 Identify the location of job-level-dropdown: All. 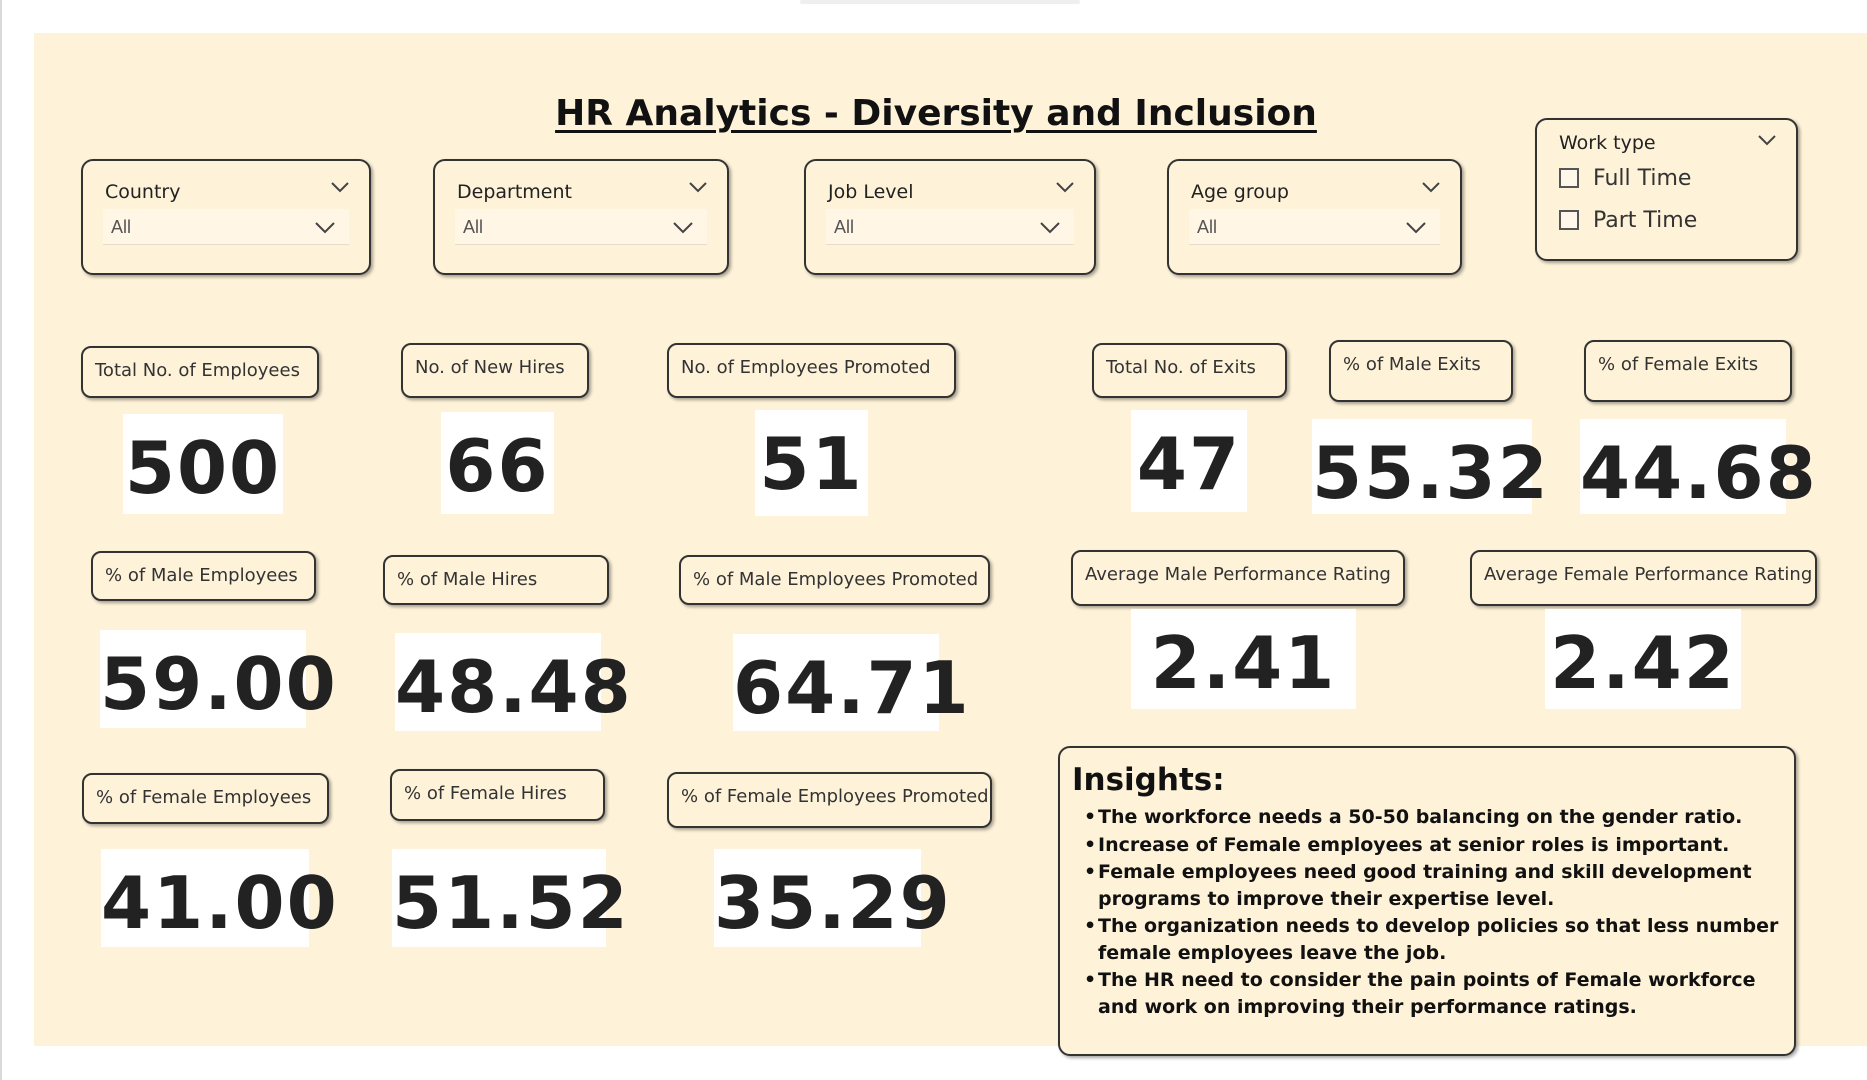
(950, 227).